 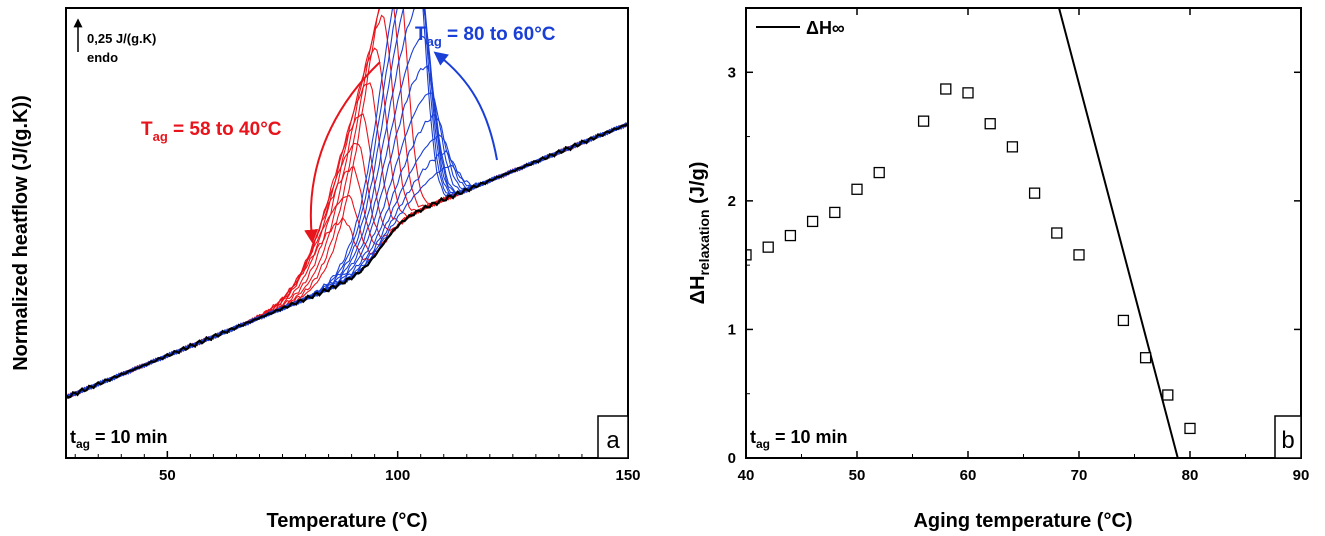 What do you see at coordinates (732, 329) in the screenshot?
I see `panel-b-y-tick-label-1: 1` at bounding box center [732, 329].